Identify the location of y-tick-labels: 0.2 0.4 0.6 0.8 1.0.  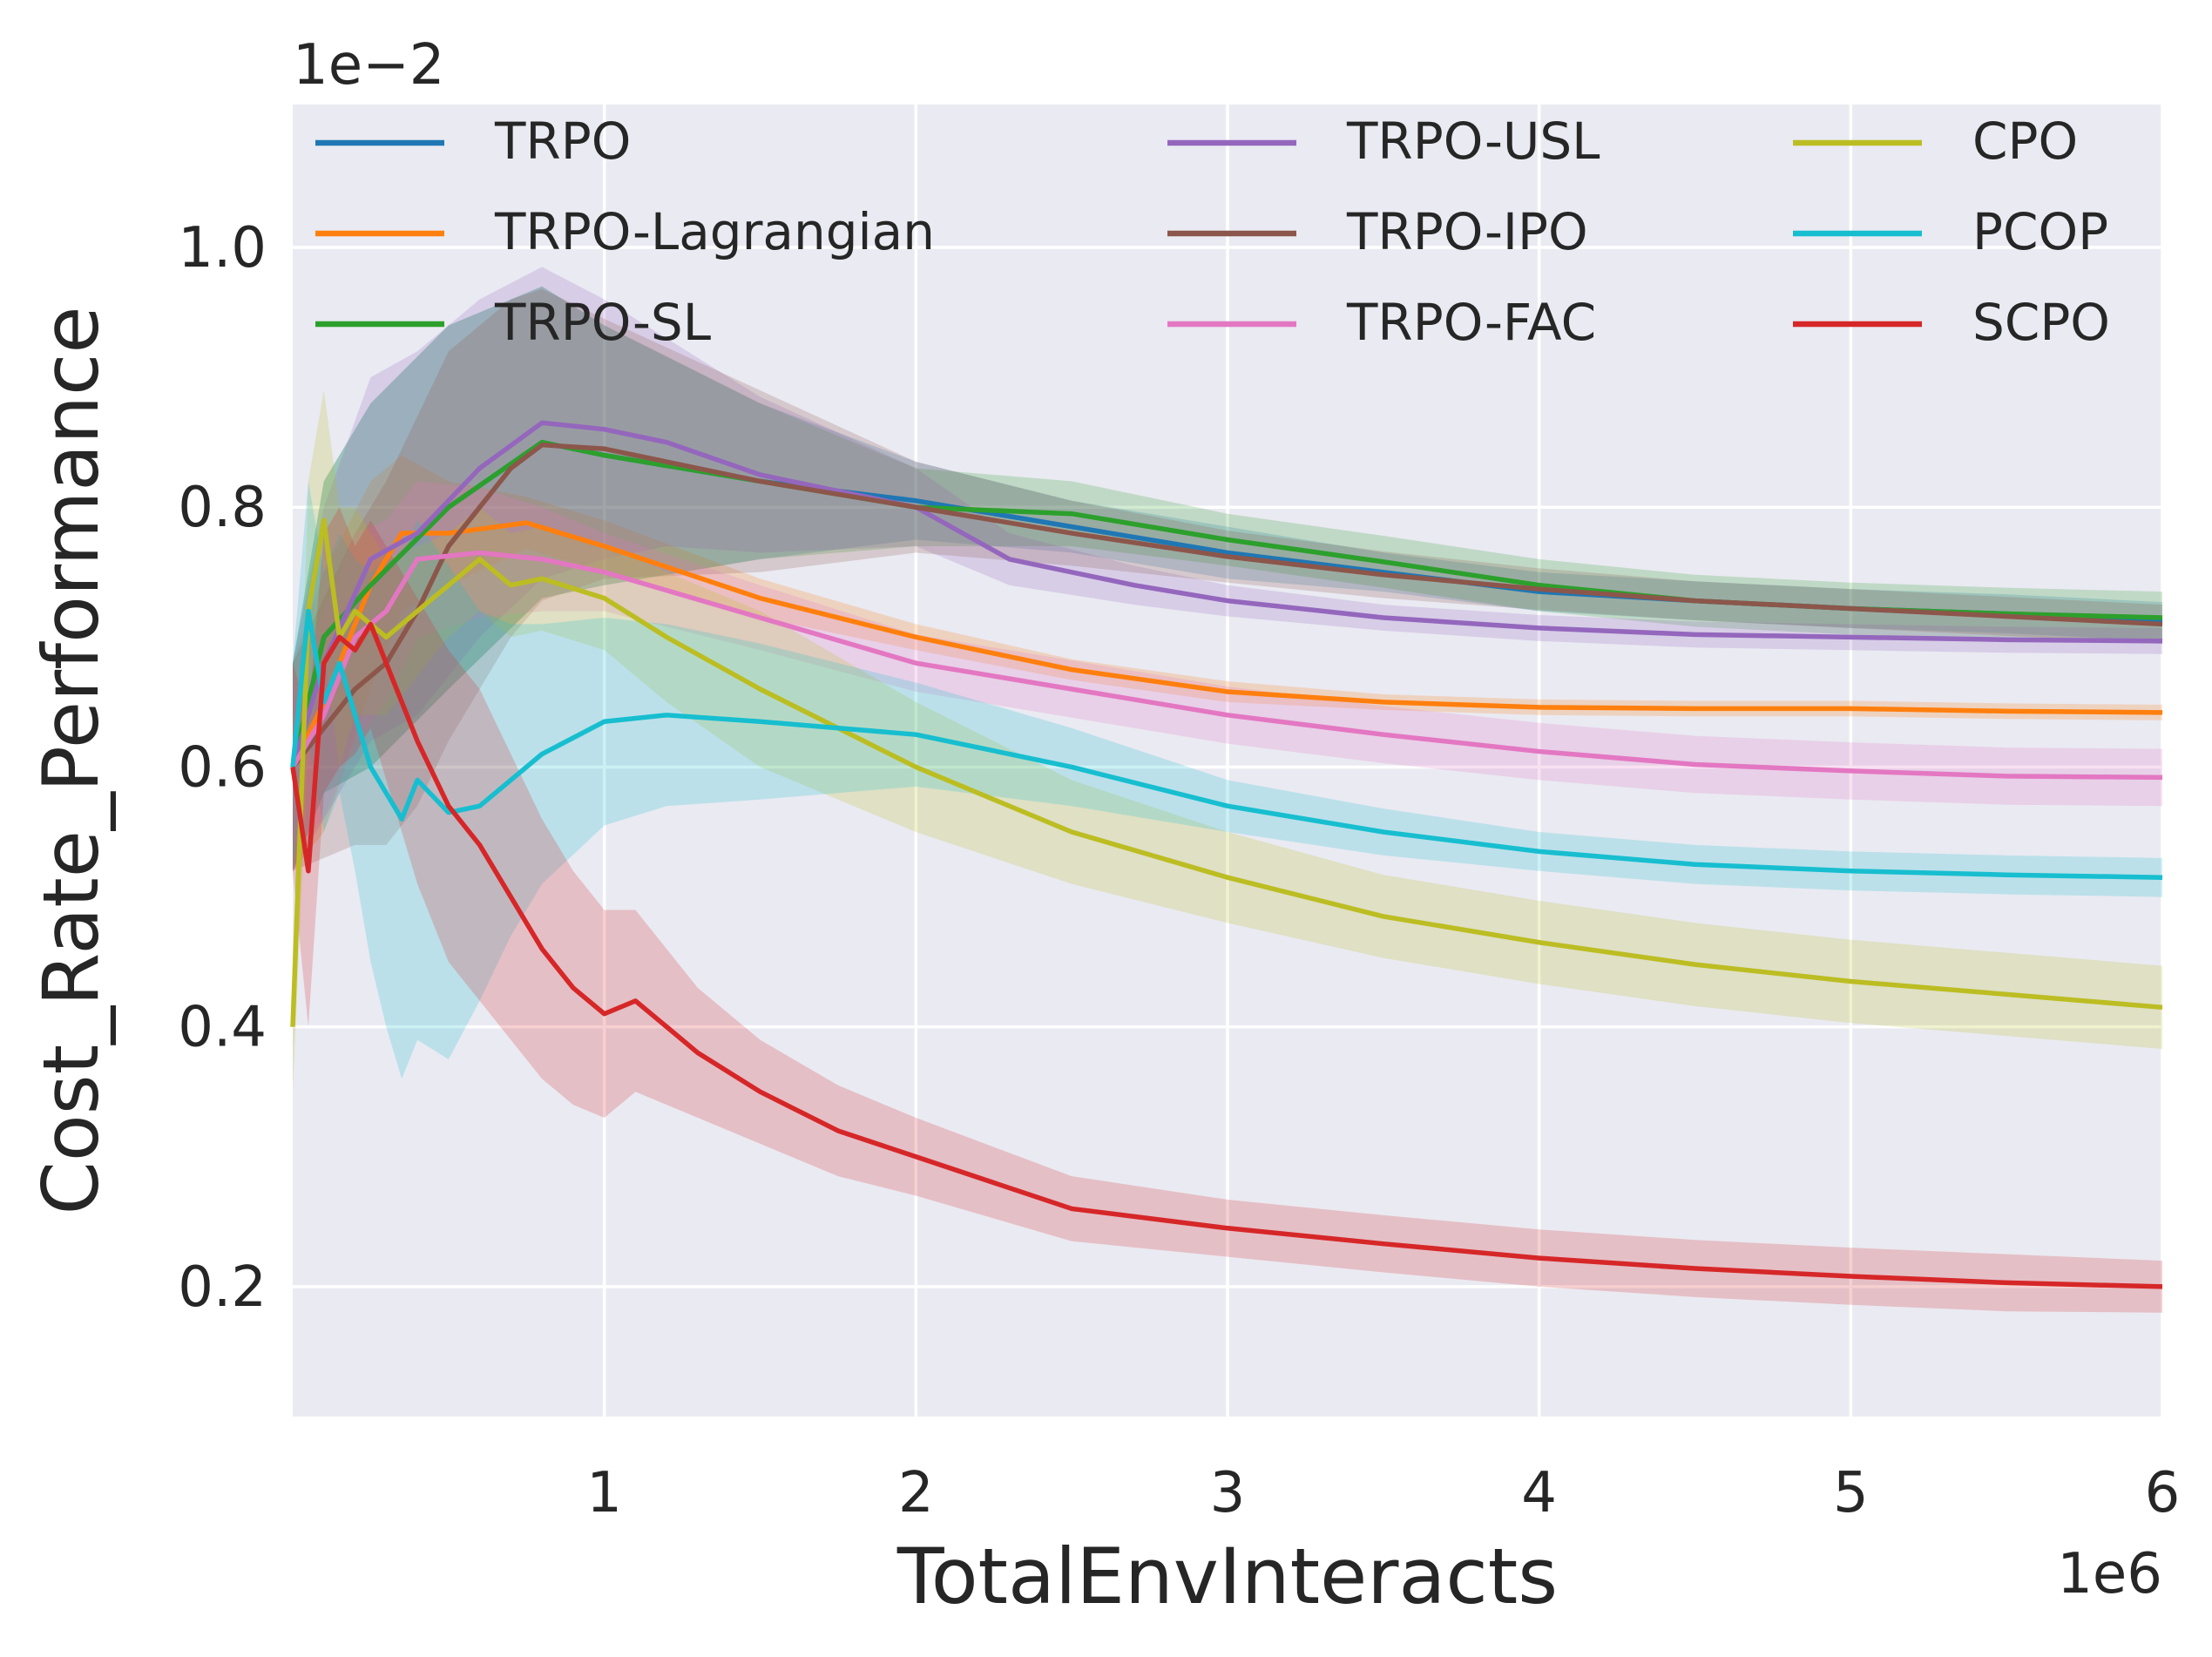
(222, 768).